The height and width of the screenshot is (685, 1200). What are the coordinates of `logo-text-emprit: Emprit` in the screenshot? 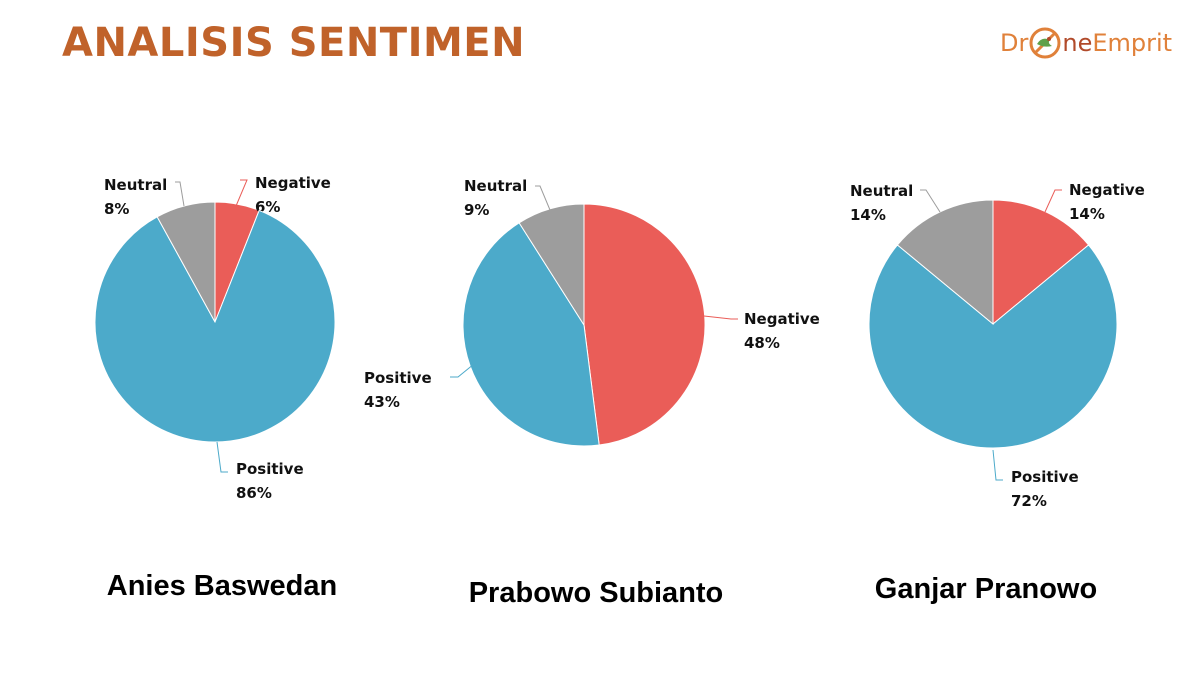 It's located at (1132, 43).